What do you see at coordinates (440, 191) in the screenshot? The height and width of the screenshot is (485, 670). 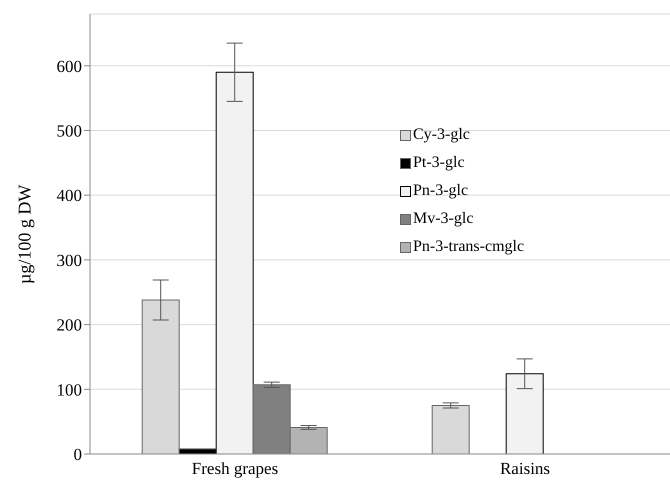 I see `legend-label: Pn-3-glc` at bounding box center [440, 191].